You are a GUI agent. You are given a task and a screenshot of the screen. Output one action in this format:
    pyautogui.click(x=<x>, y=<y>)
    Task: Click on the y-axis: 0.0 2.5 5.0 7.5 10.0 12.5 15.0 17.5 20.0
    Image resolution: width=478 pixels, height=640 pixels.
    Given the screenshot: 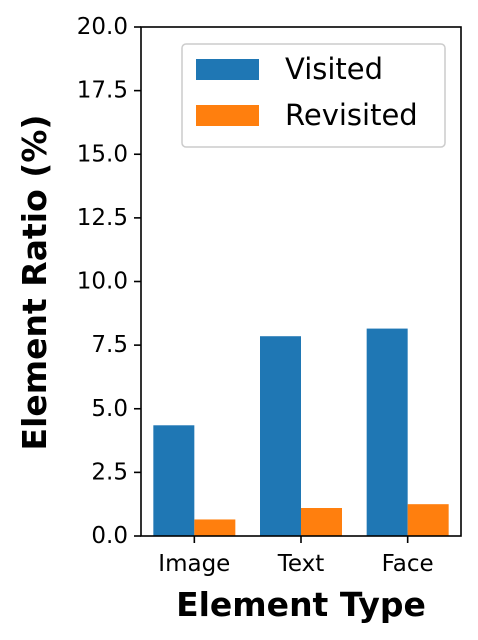 What is the action you would take?
    pyautogui.click(x=109, y=281)
    